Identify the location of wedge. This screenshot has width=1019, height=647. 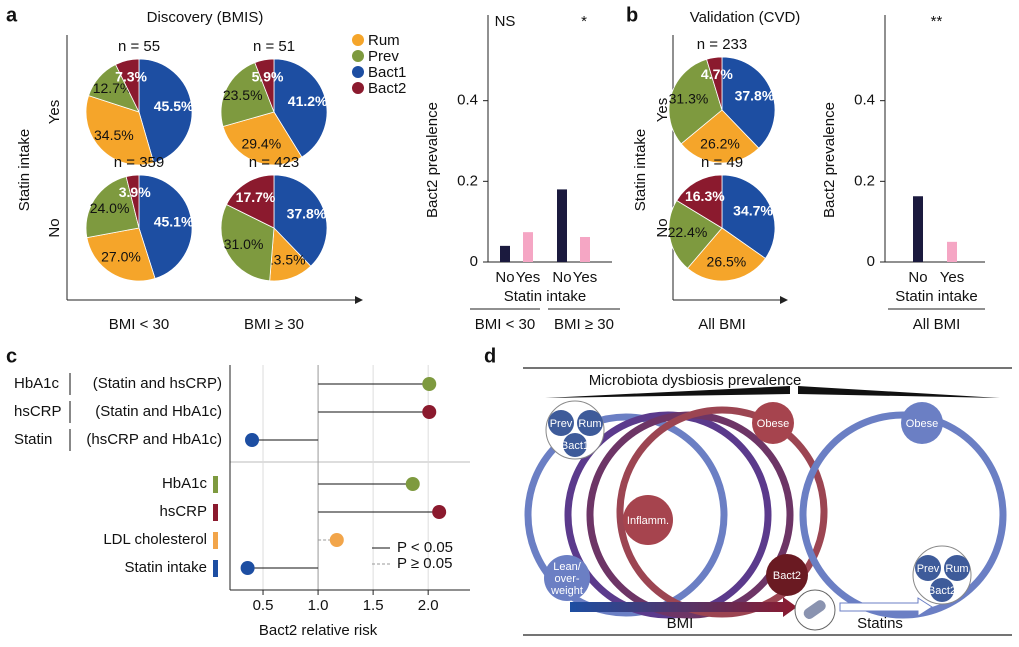
(899, 392).